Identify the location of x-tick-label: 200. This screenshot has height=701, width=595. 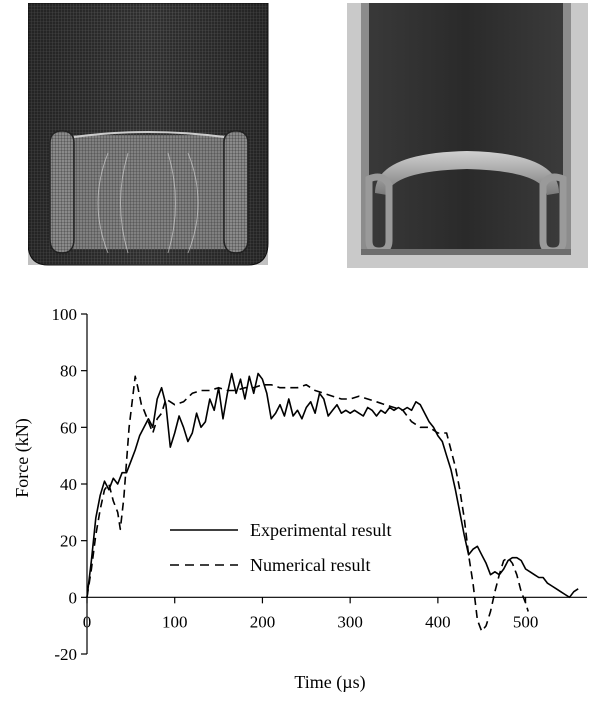
(263, 621).